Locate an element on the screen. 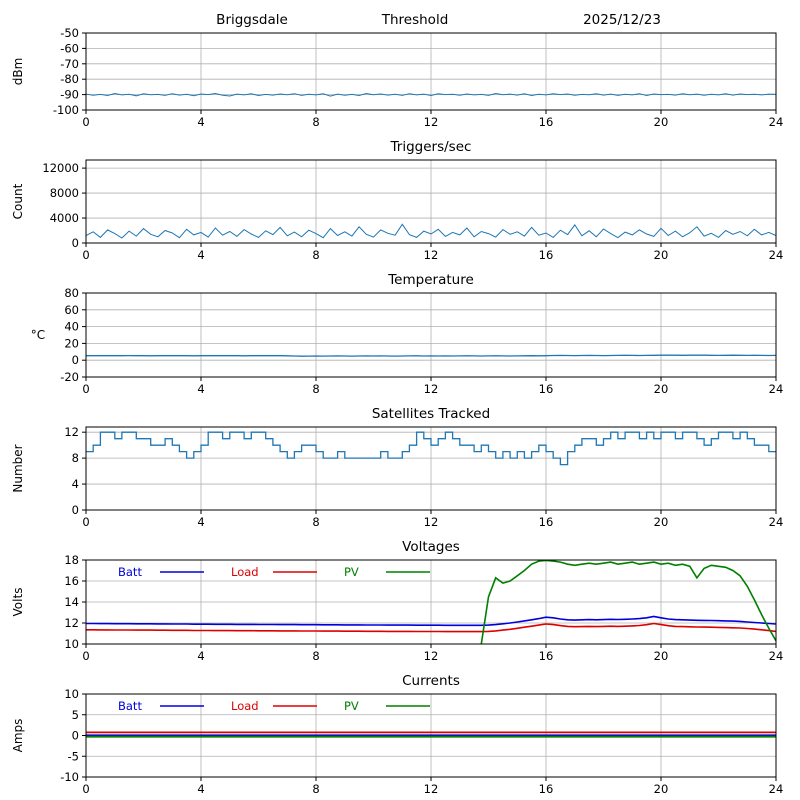 The width and height of the screenshot is (800, 800). y-tick-label: 12000 is located at coordinates (60, 168).